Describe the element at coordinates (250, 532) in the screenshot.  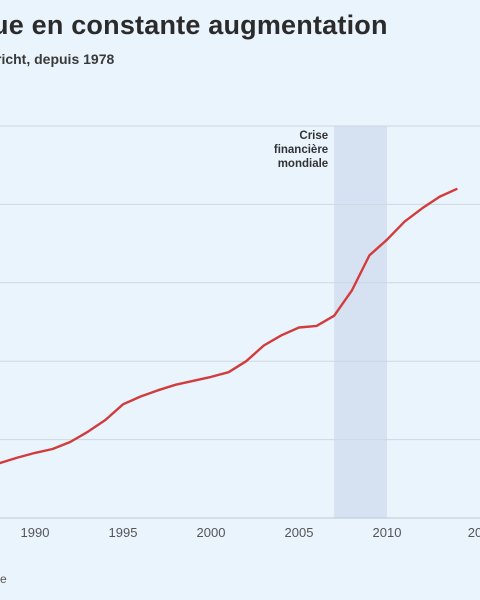
I see `x-tick-labels: 1990 1995 2000 2005 2010 20` at that location.